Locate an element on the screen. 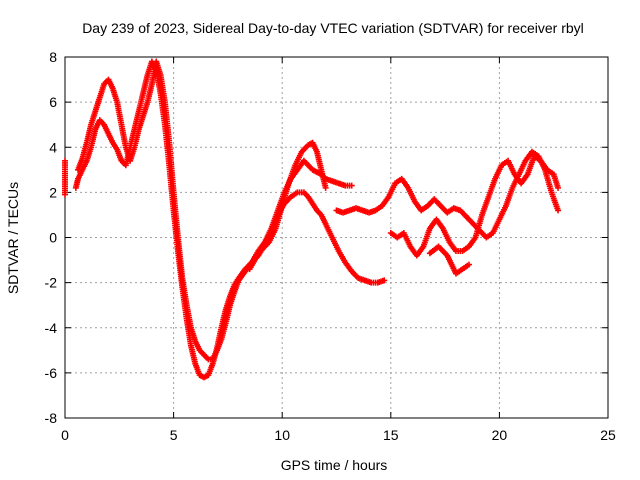 This screenshot has height=480, width=640. x-tick-label: 20 is located at coordinates (500, 435).